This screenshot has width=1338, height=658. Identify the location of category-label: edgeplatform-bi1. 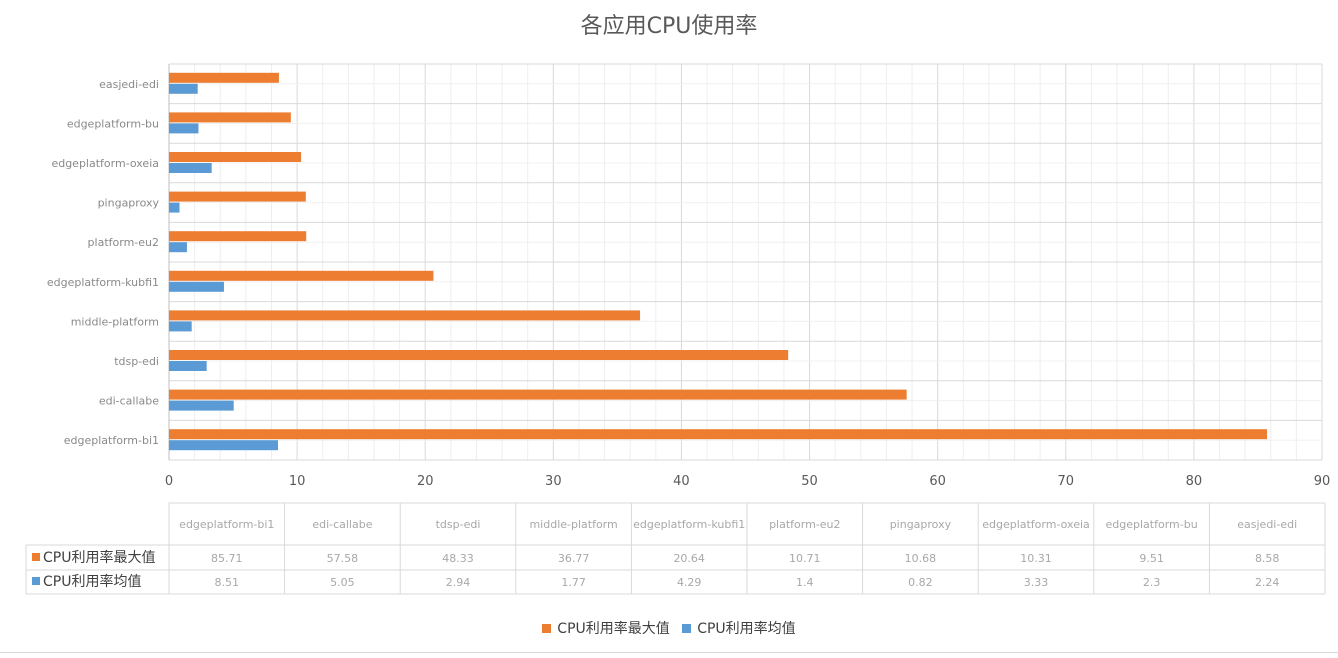
(111, 440).